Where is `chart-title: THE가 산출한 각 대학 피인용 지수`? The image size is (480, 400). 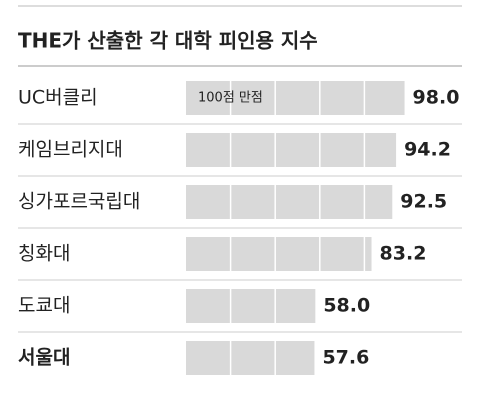 chart-title: THE가 산출한 각 대학 피인용 지수 is located at coordinates (168, 41).